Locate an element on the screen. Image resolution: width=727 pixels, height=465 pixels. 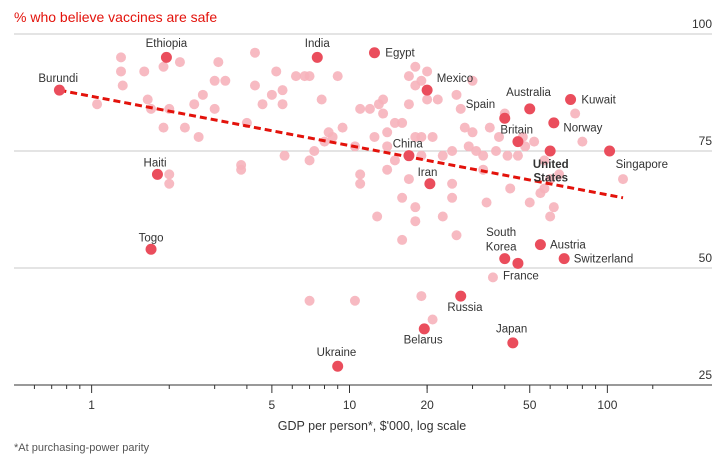
country-label: Austria is located at coordinates (568, 246).